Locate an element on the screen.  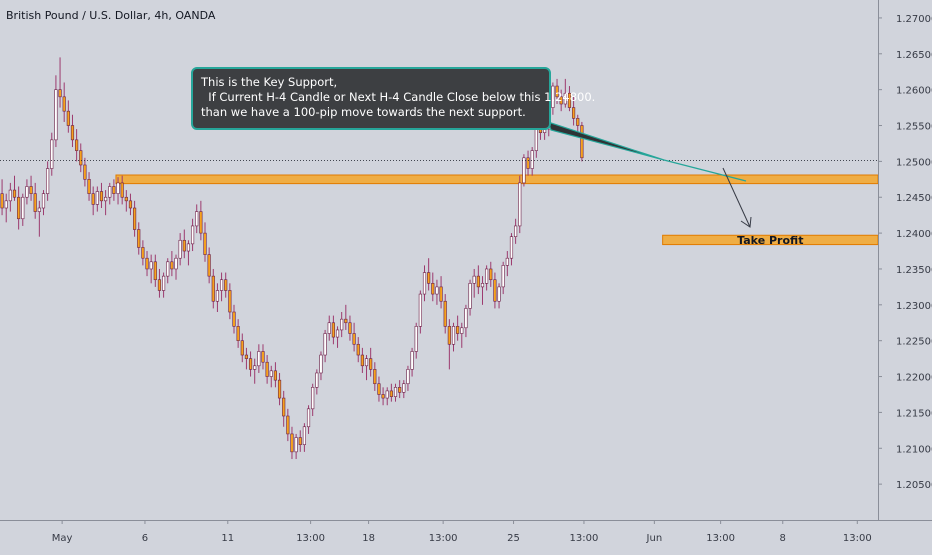
x-tick-label: May is located at coordinates (62, 538).